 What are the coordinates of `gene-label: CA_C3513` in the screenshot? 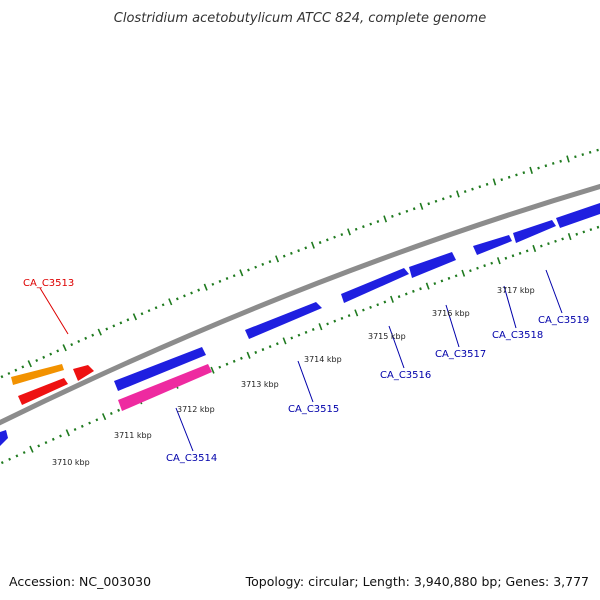 It's located at (48, 283).